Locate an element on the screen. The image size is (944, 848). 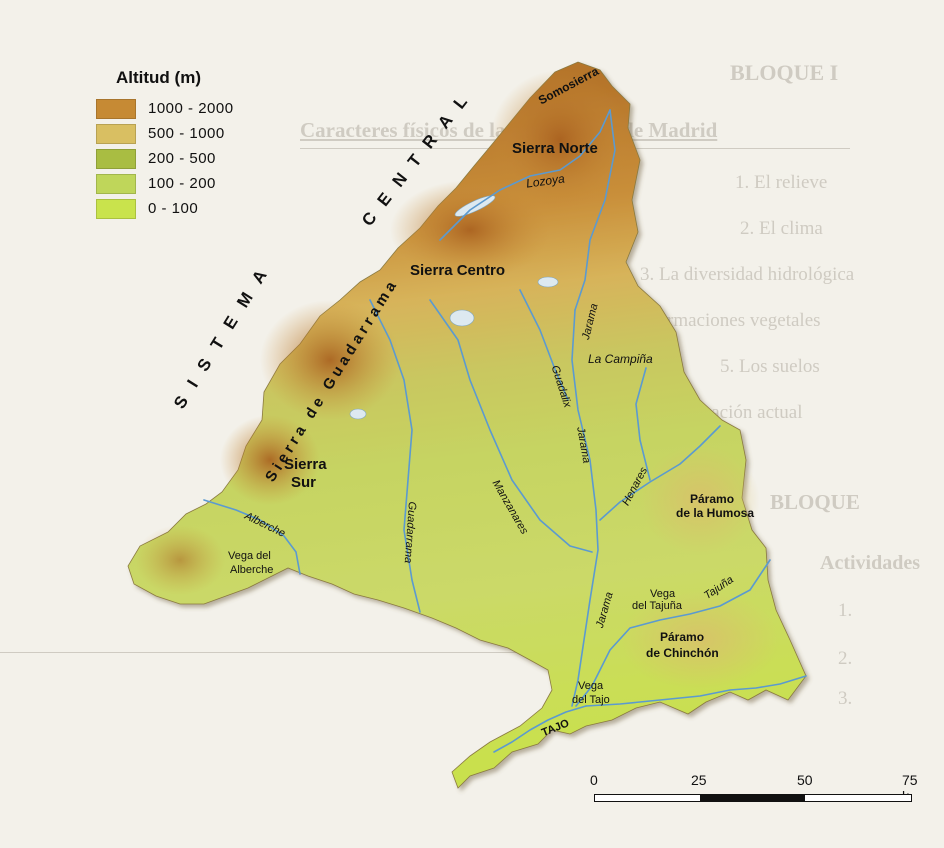
relief-sierra-sur is located at coordinates (270, 460).